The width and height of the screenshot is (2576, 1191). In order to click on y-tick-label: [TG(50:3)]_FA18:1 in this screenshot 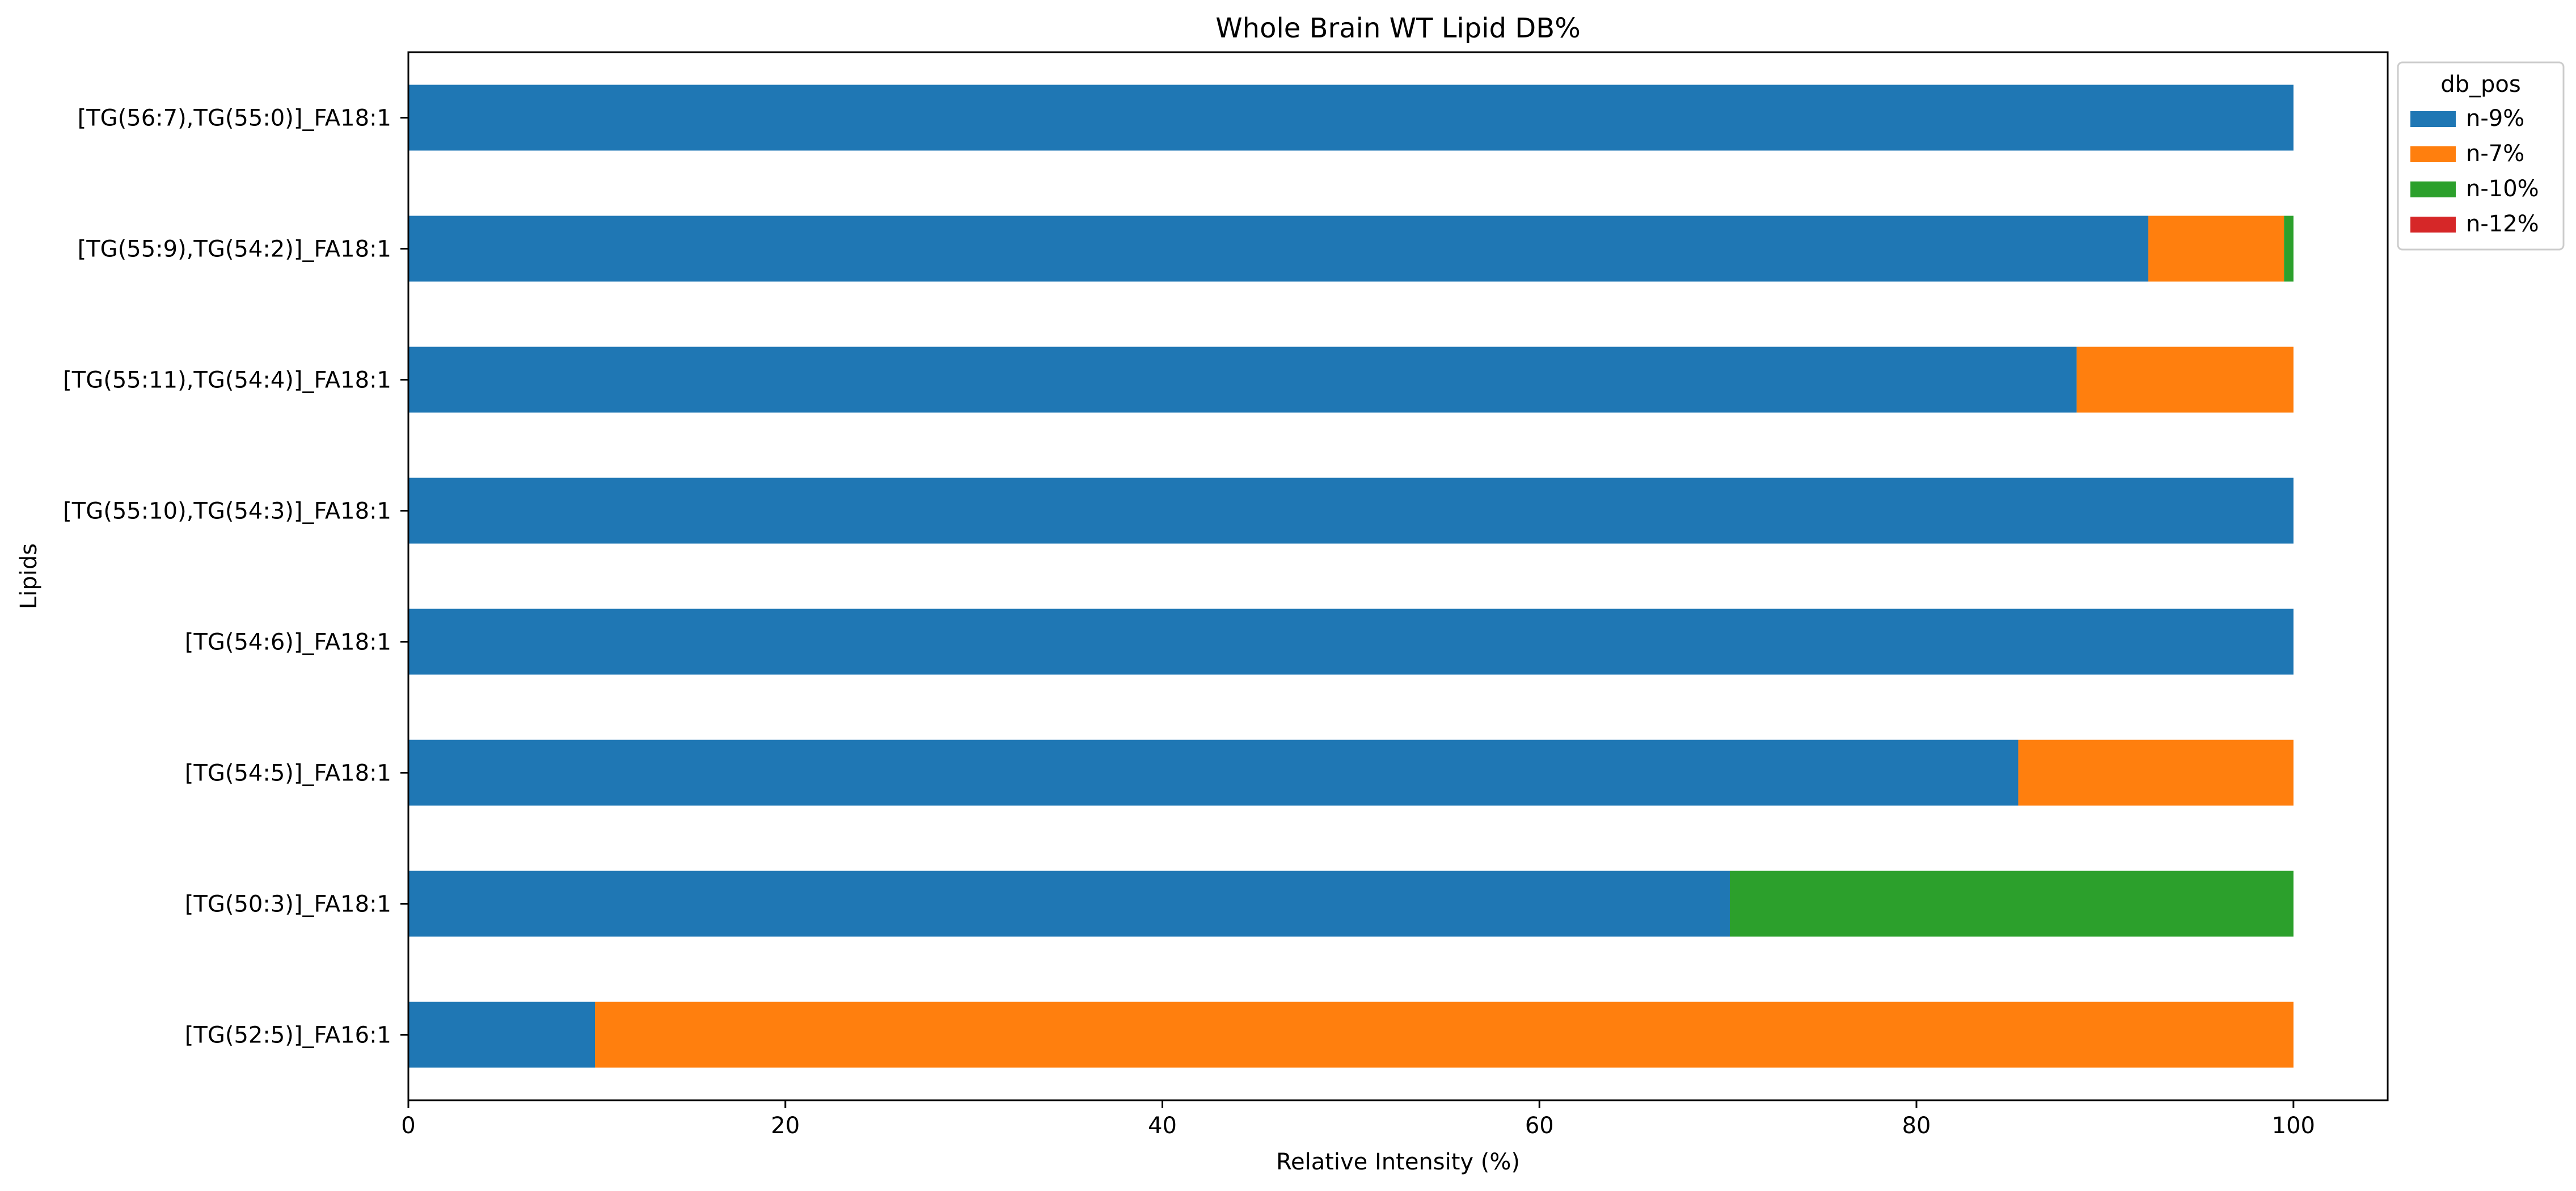, I will do `click(288, 905)`.